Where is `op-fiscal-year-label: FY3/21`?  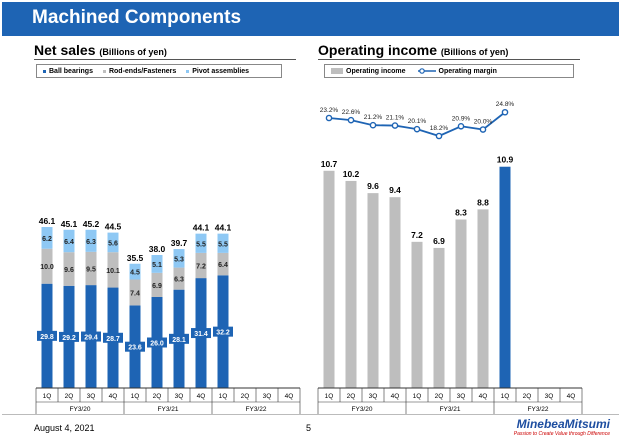 op-fiscal-year-label: FY3/21 is located at coordinates (450, 409).